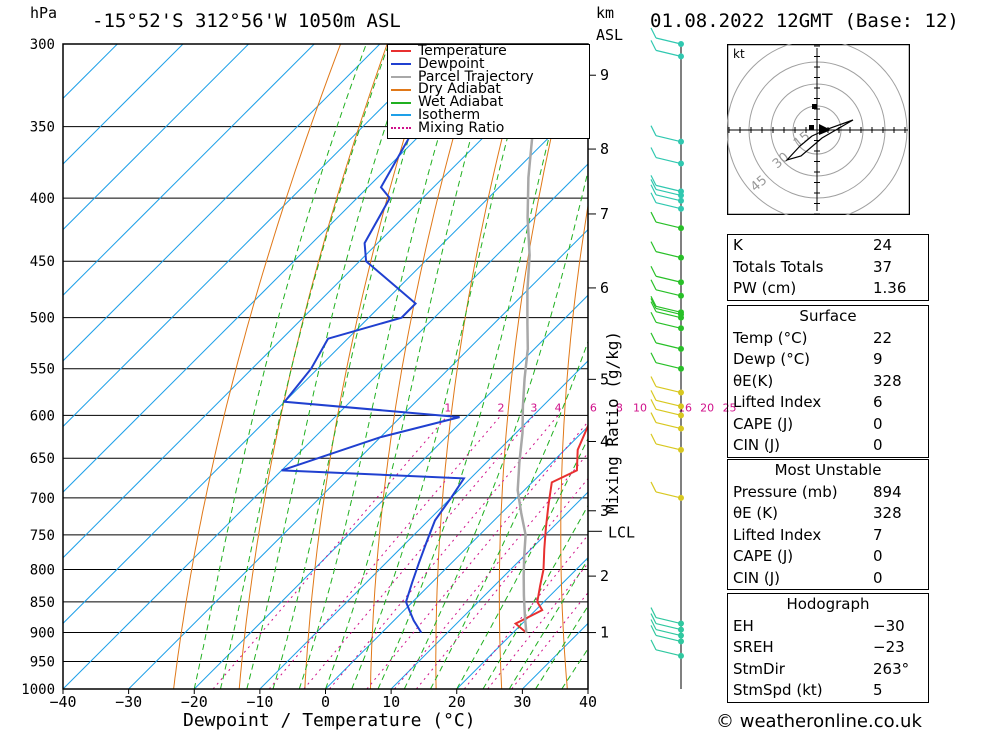 The width and height of the screenshot is (1000, 733). What do you see at coordinates (883, 337) in the screenshot?
I see `indices-value: 22` at bounding box center [883, 337].